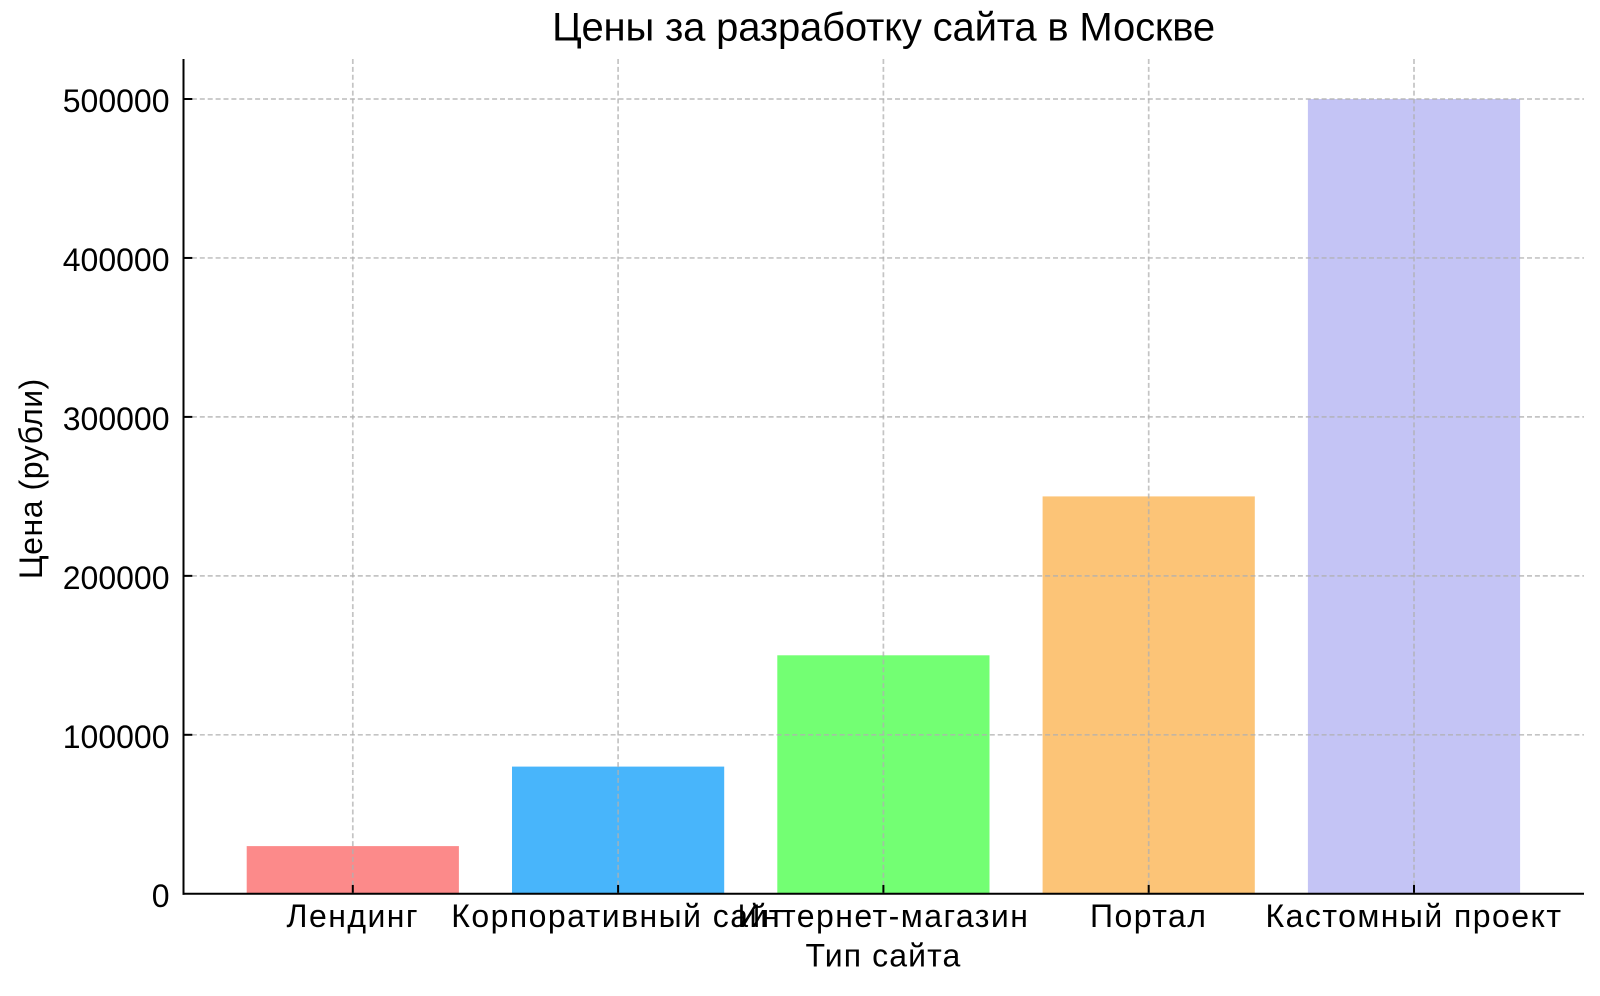  What do you see at coordinates (116, 737) in the screenshot?
I see `svg-text: 100000` at bounding box center [116, 737].